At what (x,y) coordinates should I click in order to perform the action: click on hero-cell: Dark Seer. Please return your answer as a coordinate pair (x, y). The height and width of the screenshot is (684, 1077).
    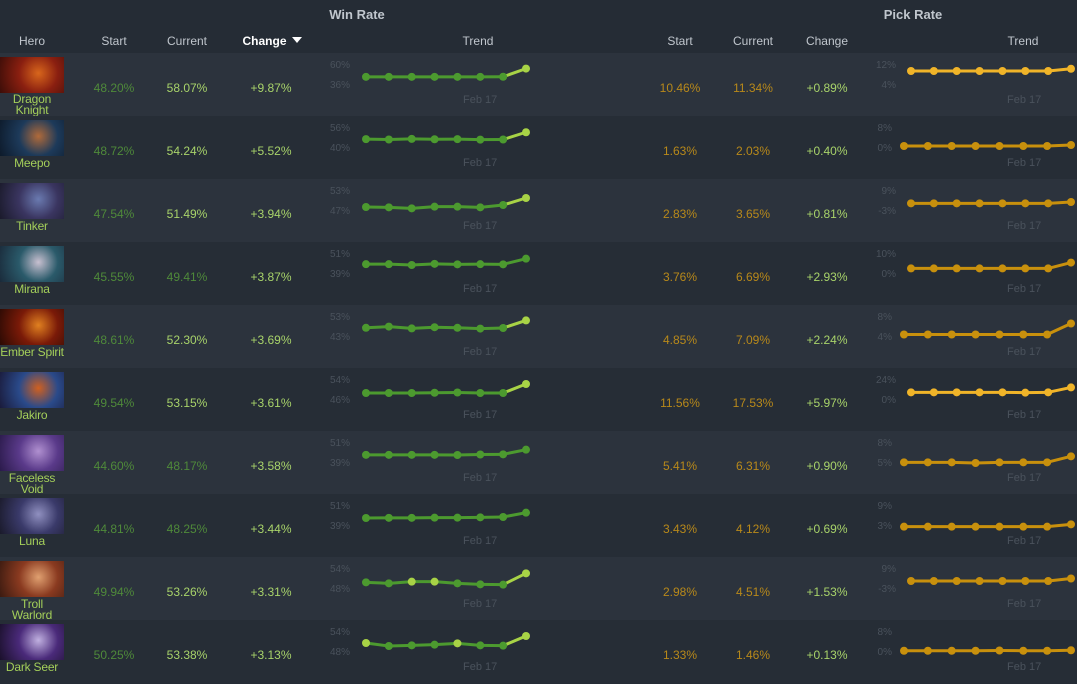
    Looking at the image, I should click on (32, 648).